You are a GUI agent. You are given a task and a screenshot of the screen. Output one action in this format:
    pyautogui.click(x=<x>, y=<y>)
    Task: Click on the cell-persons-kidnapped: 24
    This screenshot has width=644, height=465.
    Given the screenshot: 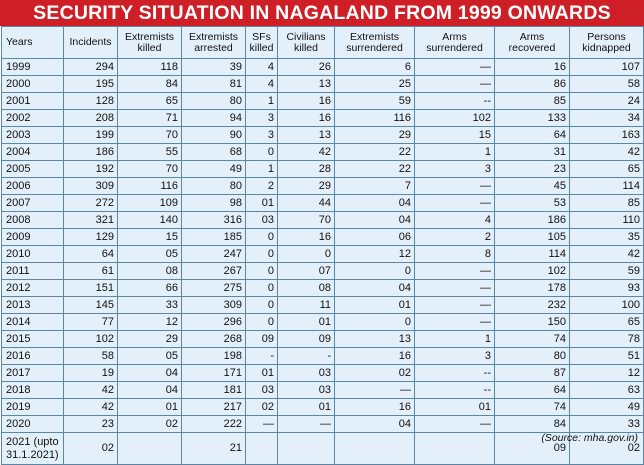 What is the action you would take?
    pyautogui.click(x=606, y=101)
    